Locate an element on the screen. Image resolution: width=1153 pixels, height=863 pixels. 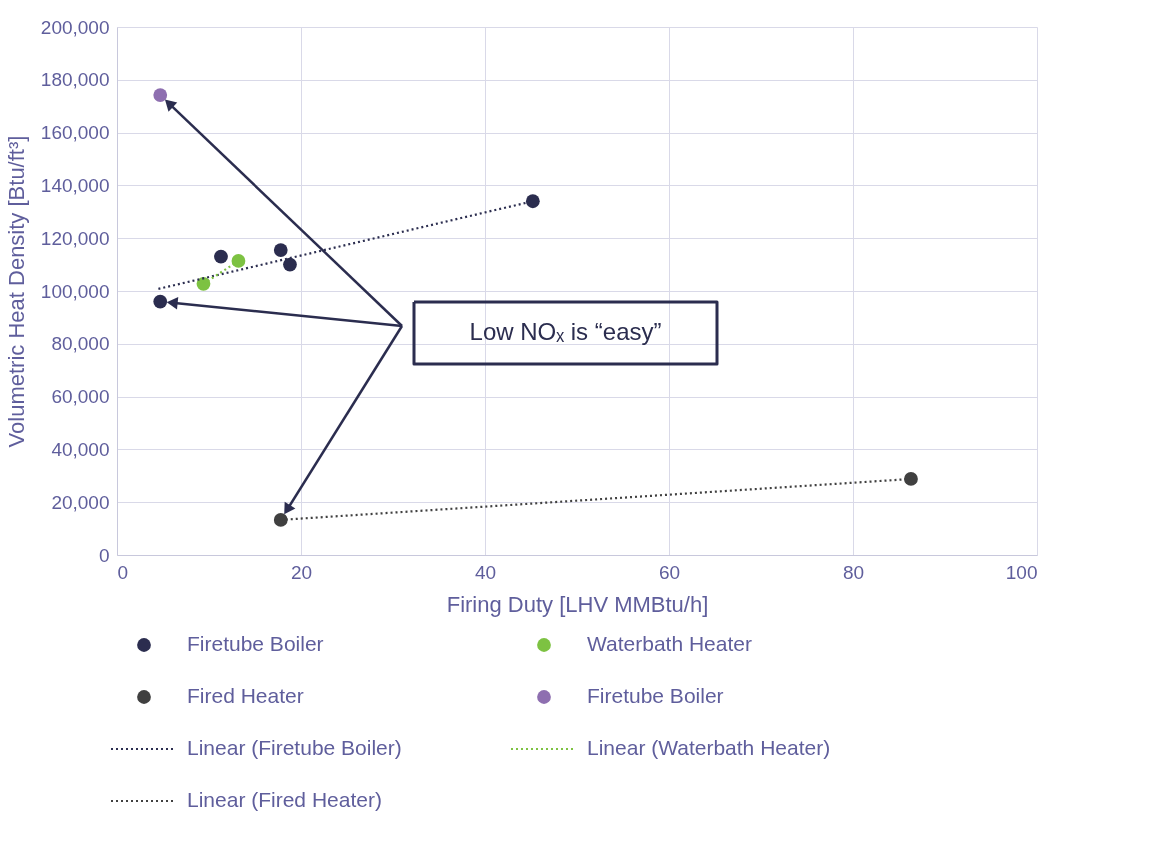
y-tick-label: 160,000 is located at coordinates (75, 133).